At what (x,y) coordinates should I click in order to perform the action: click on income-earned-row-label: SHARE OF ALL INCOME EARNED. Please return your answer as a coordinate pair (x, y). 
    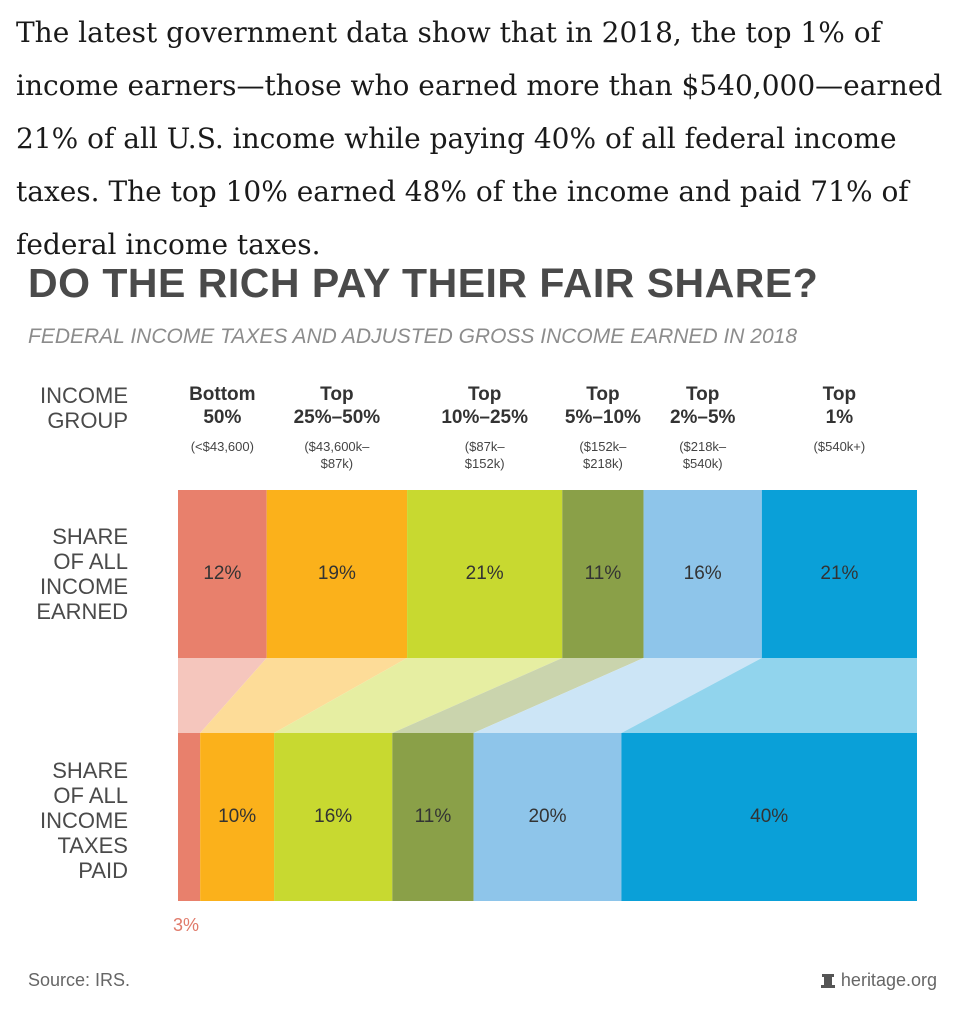
    Looking at the image, I should click on (82, 574).